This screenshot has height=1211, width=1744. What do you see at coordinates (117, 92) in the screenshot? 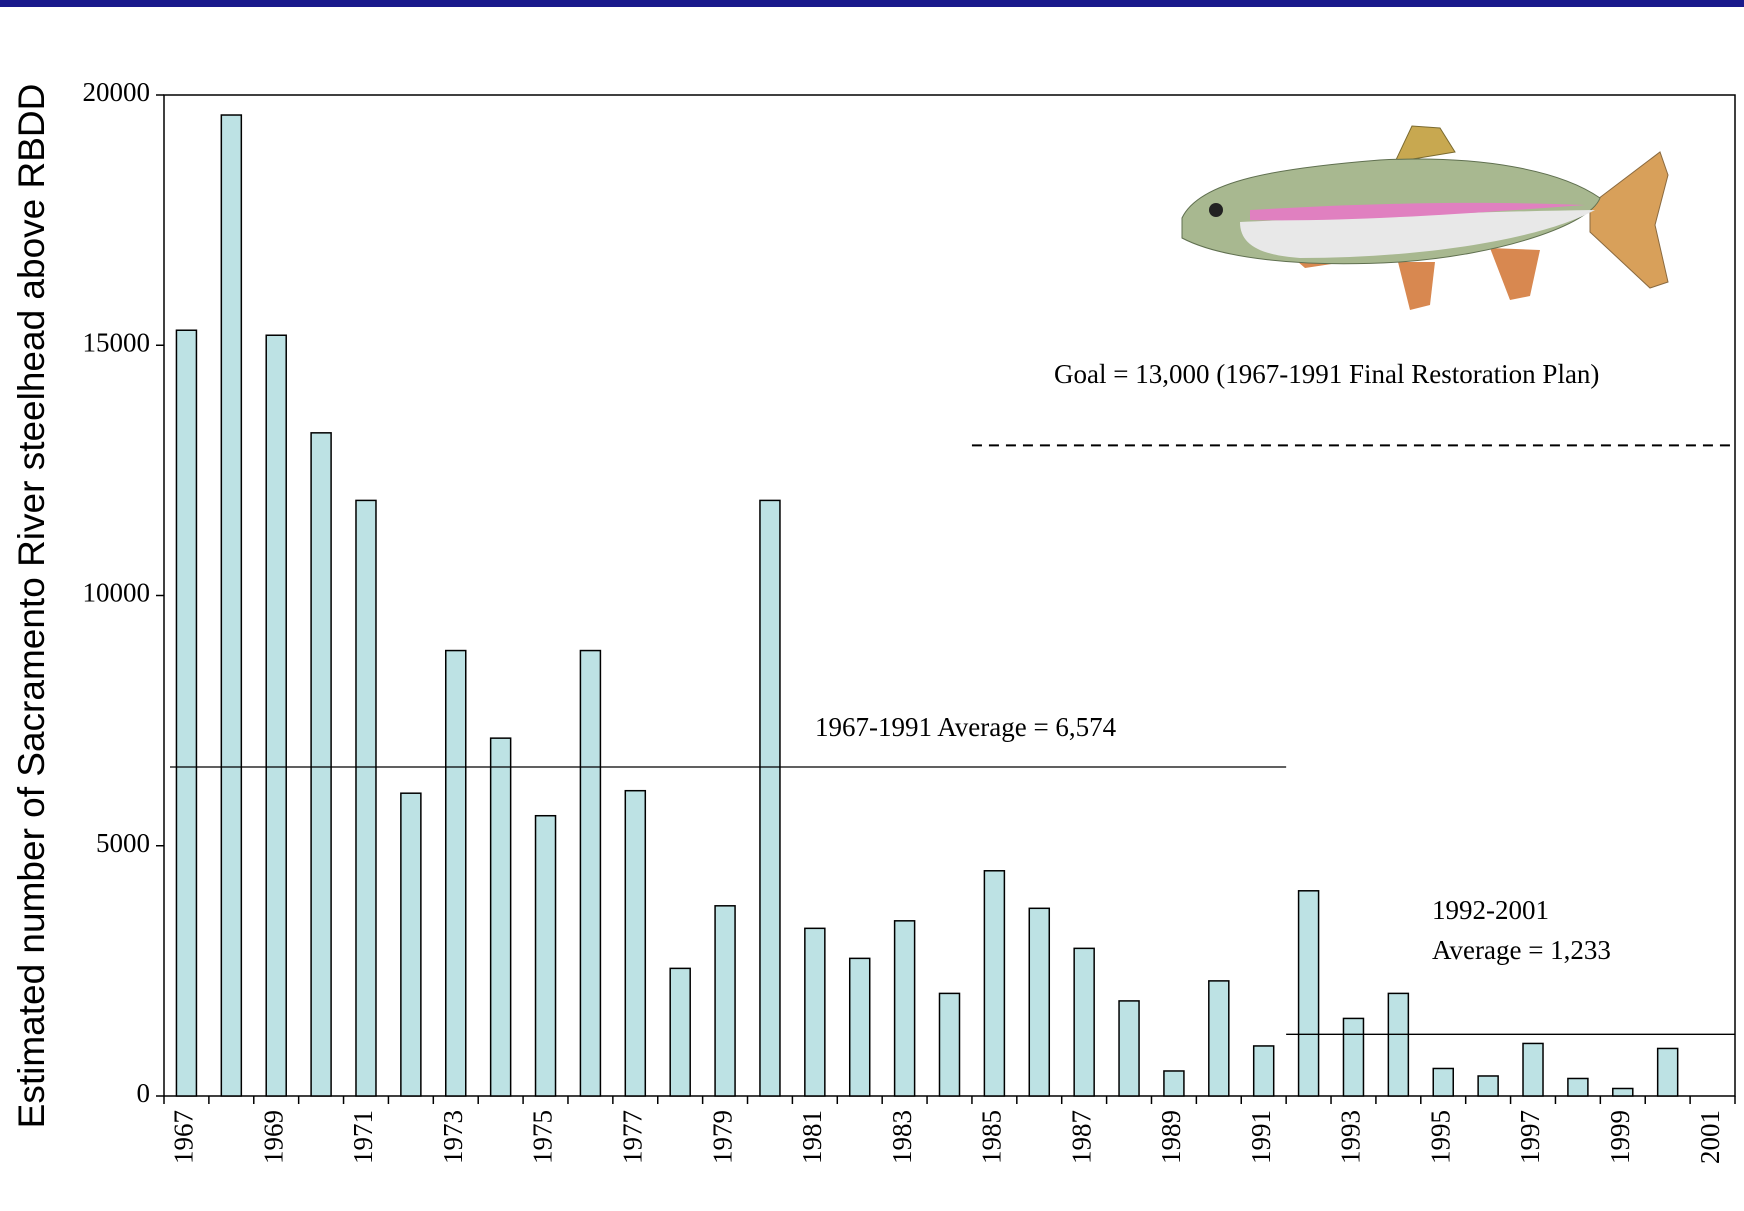
I see `y-tick-label: 20000` at bounding box center [117, 92].